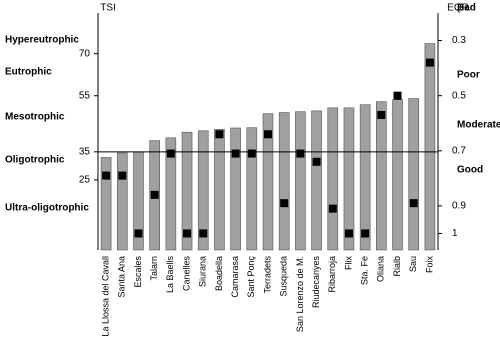 Image resolution: width=500 pixels, height=342 pixels. Describe the element at coordinates (251, 277) in the screenshot. I see `x-tick-label: Sant Ponç` at that location.